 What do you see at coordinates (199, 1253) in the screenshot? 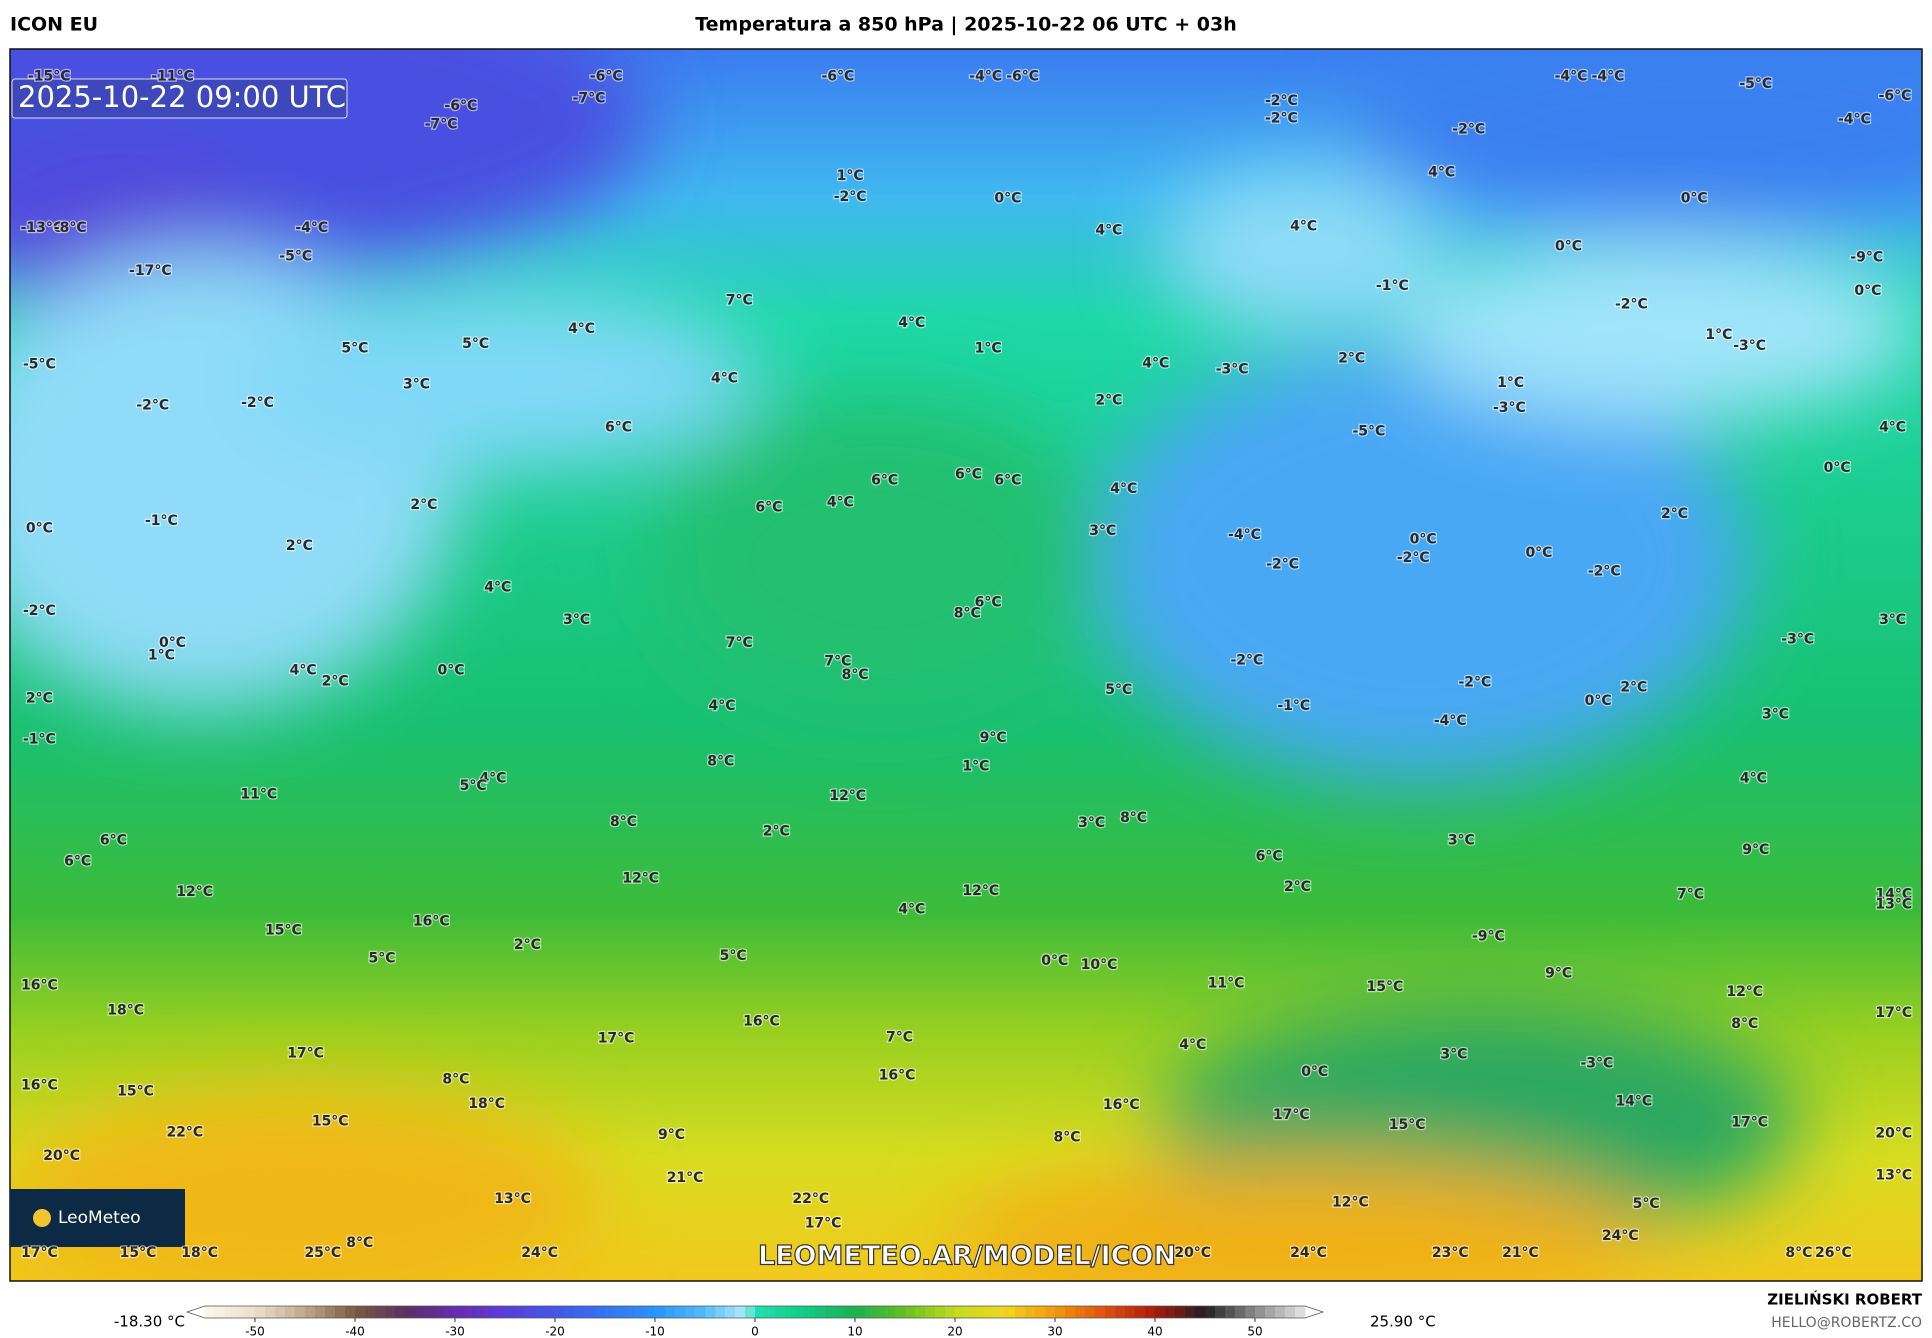
I see `temperature-label: 18°C` at bounding box center [199, 1253].